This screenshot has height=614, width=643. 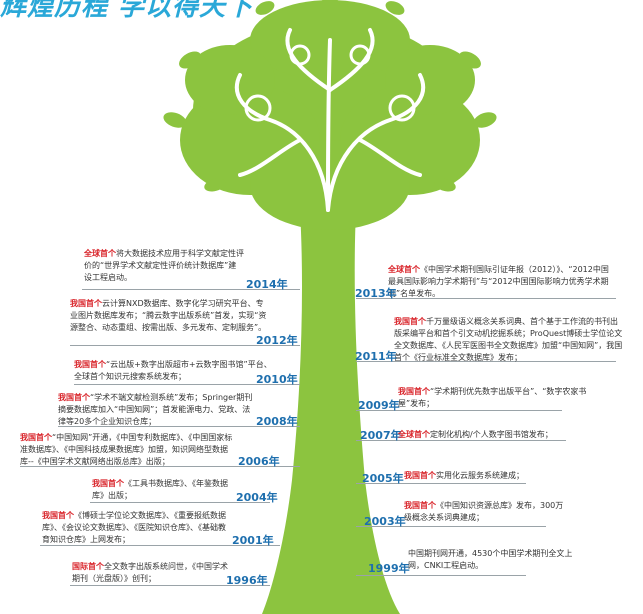 I want to click on event-2004: 我国首个《工具书数据库》、《年鉴数据库》出版；, so click(x=160, y=489).